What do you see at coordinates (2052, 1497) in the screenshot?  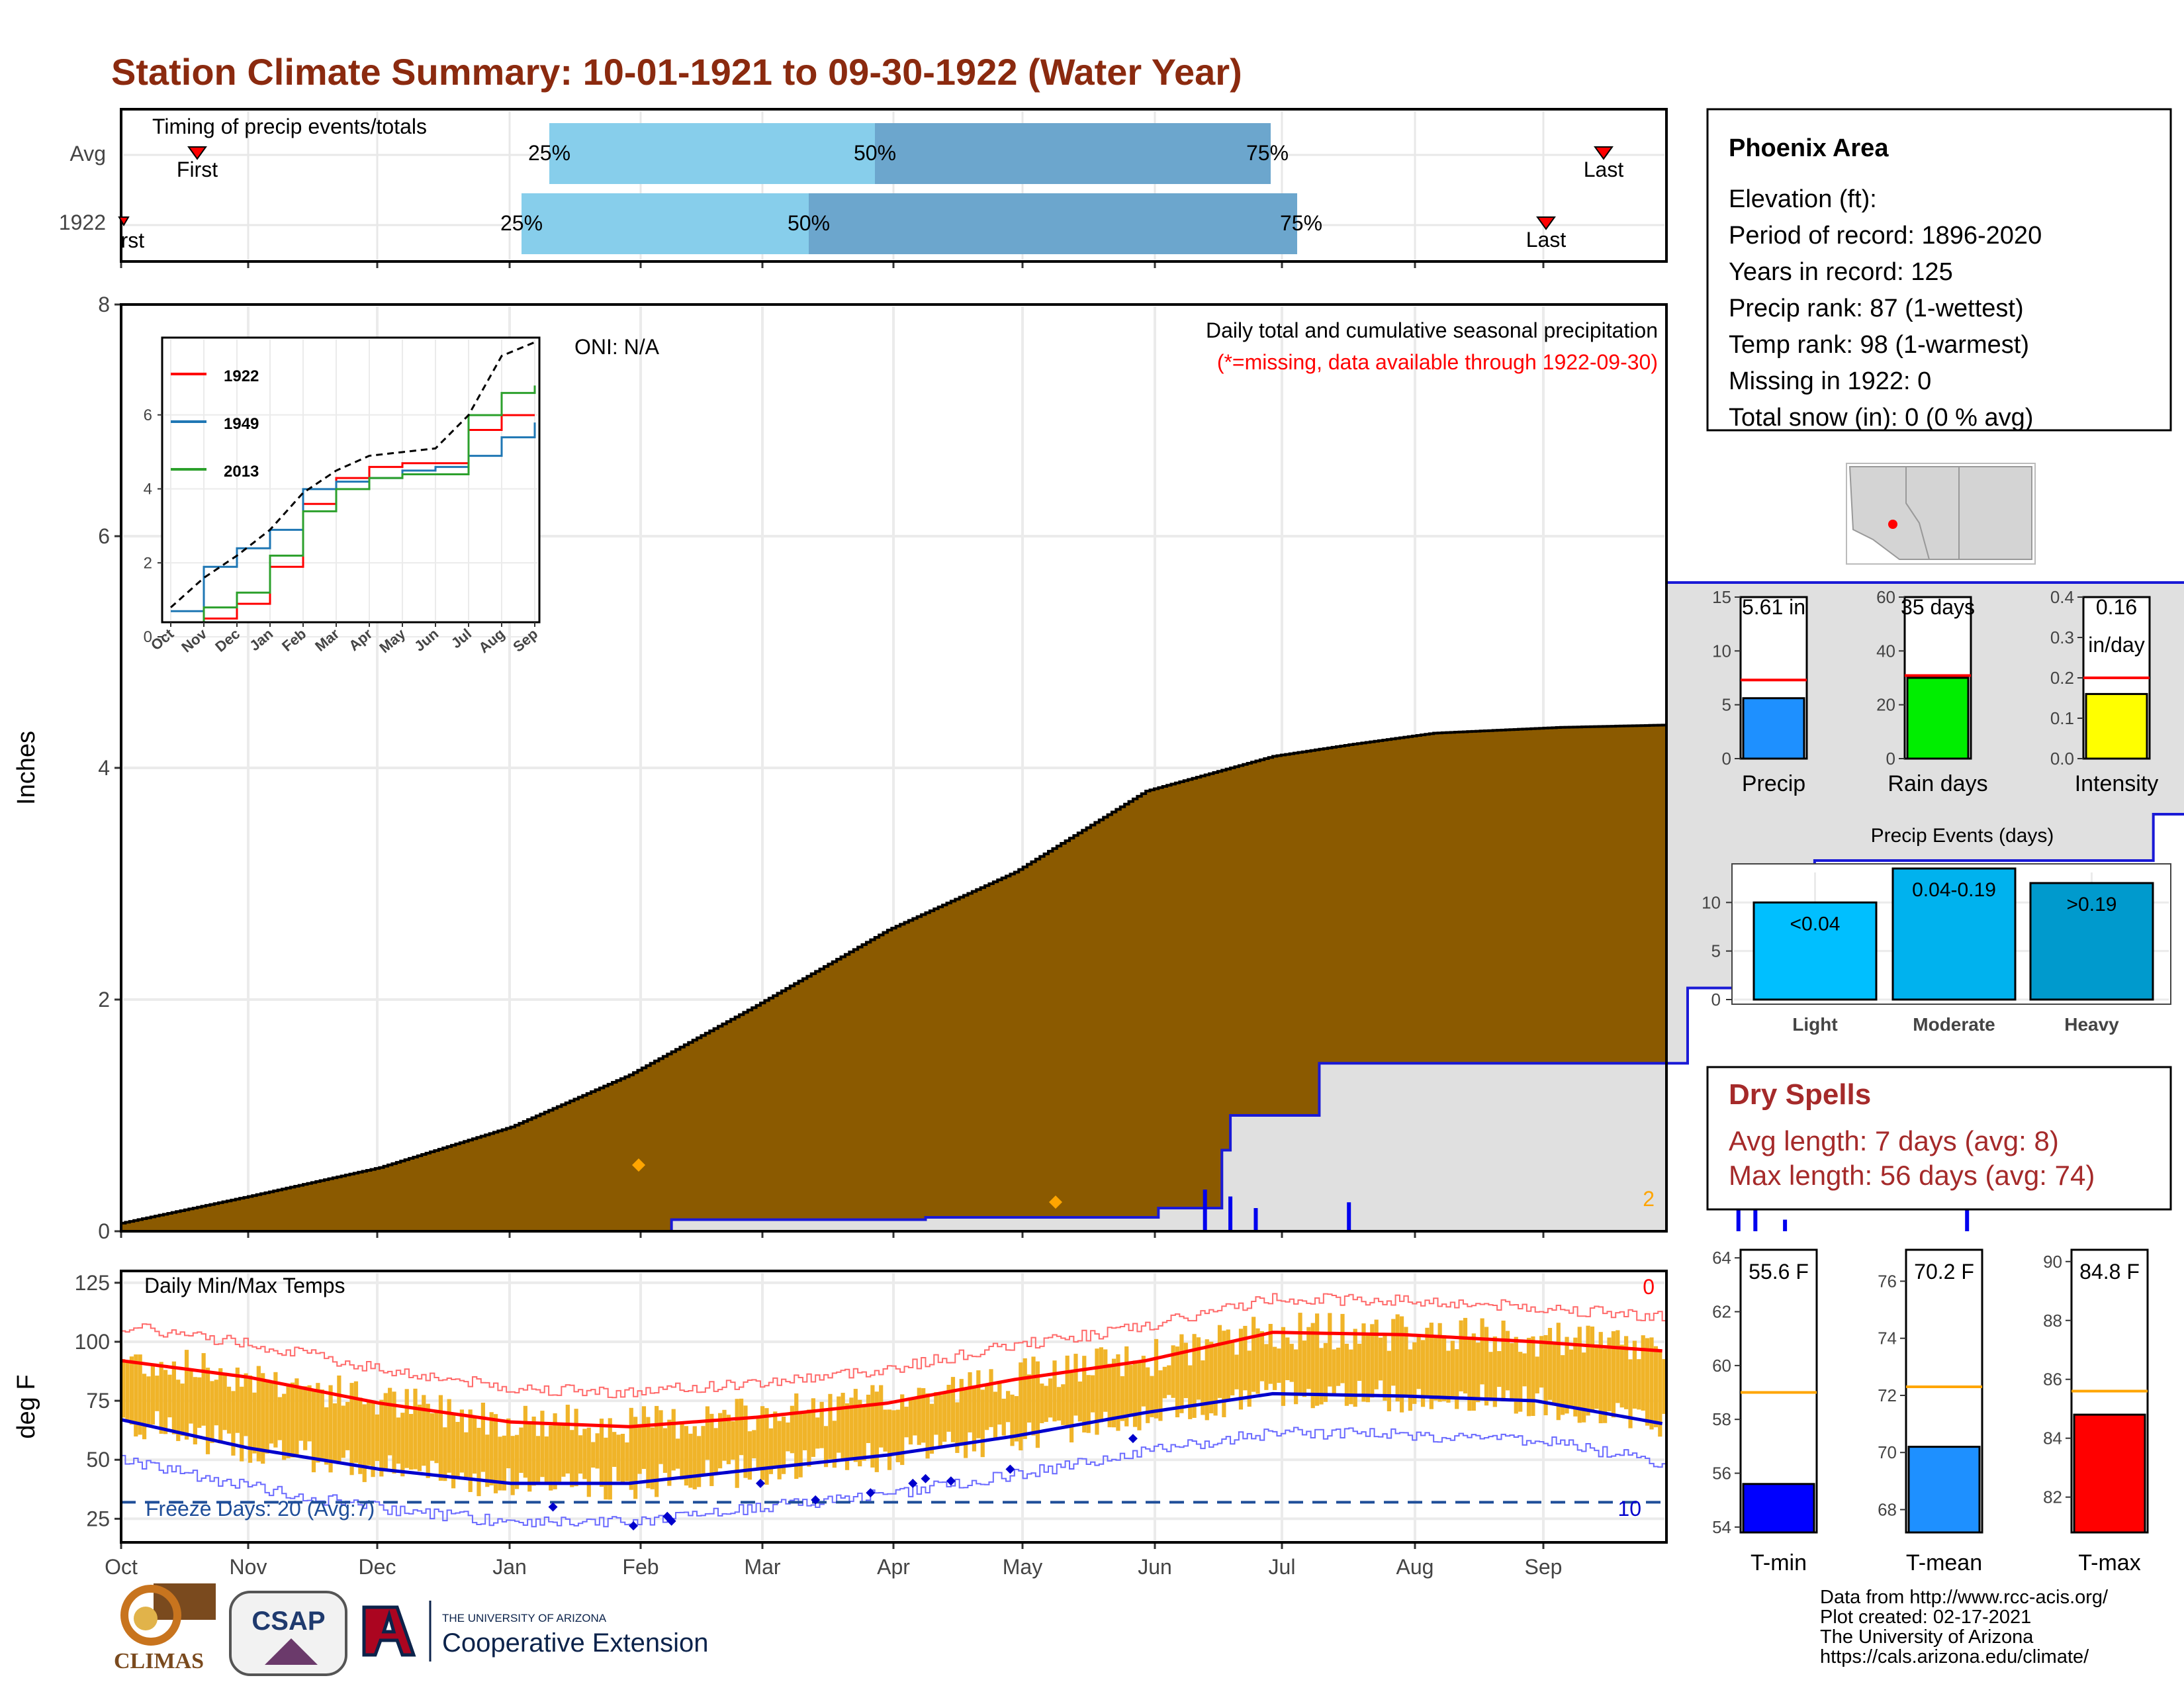 I see `panel-y-tick-label: 82` at bounding box center [2052, 1497].